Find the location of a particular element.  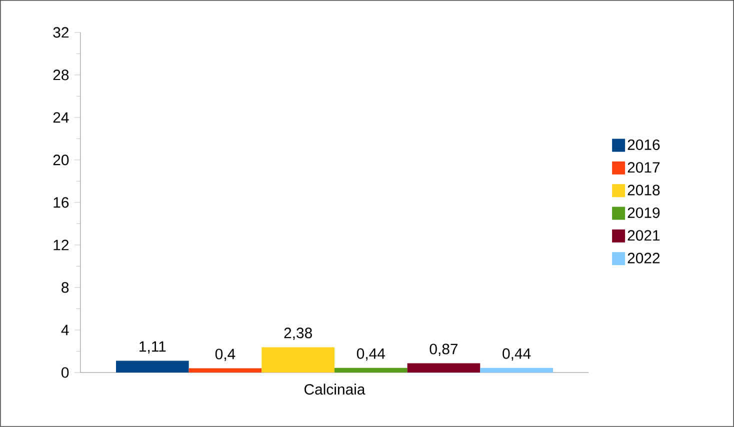

legend-label: 2021 is located at coordinates (644, 235).